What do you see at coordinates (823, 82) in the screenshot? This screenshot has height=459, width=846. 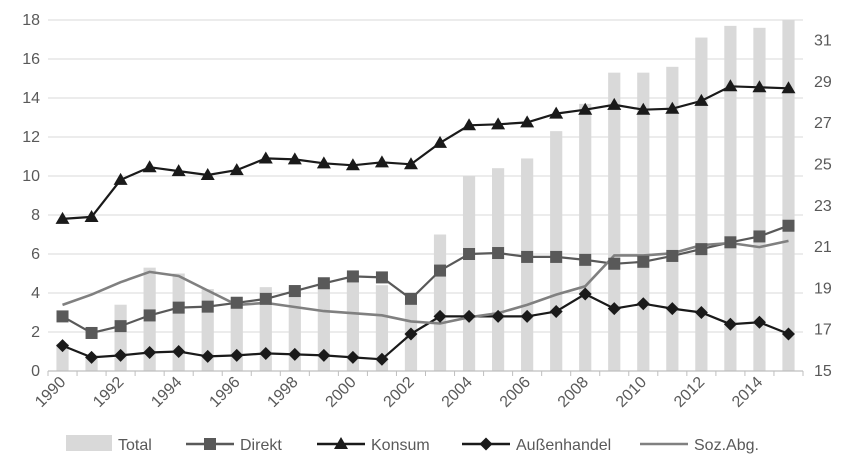 I see `y-right-tick-label: 29` at bounding box center [823, 82].